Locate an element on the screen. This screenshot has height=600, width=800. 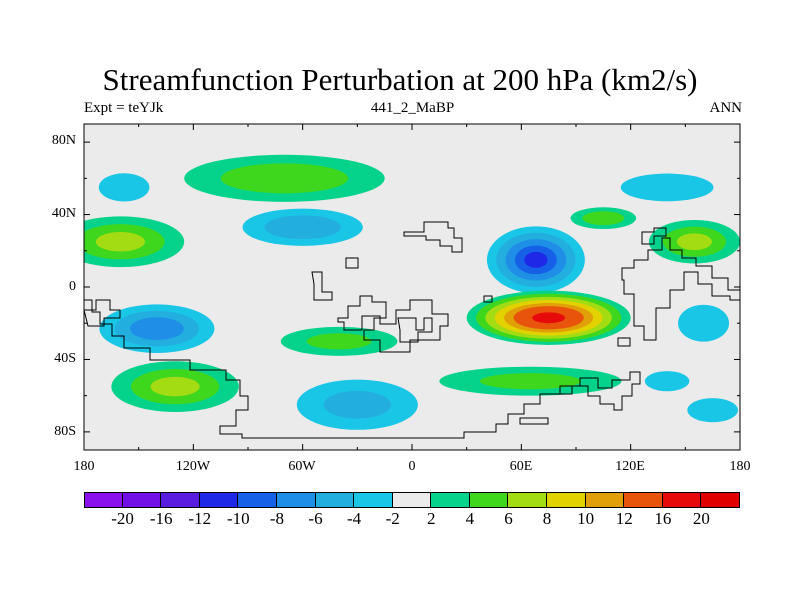
coastline-antarctica-east is located at coordinates (534, 421).